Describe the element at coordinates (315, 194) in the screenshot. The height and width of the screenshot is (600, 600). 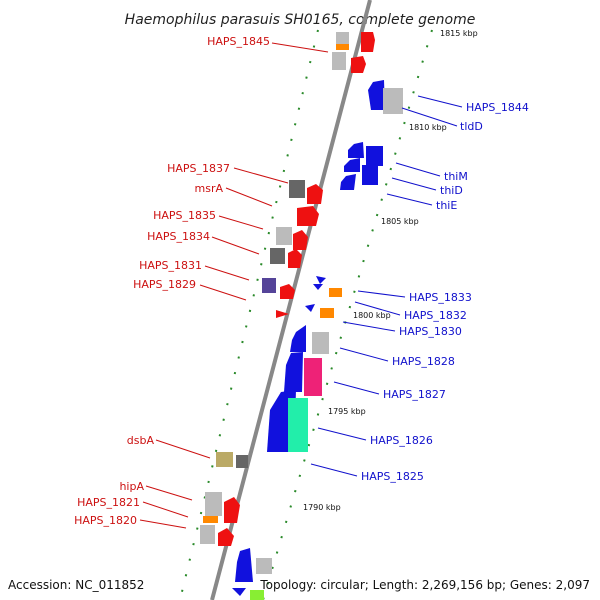
I see `gene-msrA` at that location.